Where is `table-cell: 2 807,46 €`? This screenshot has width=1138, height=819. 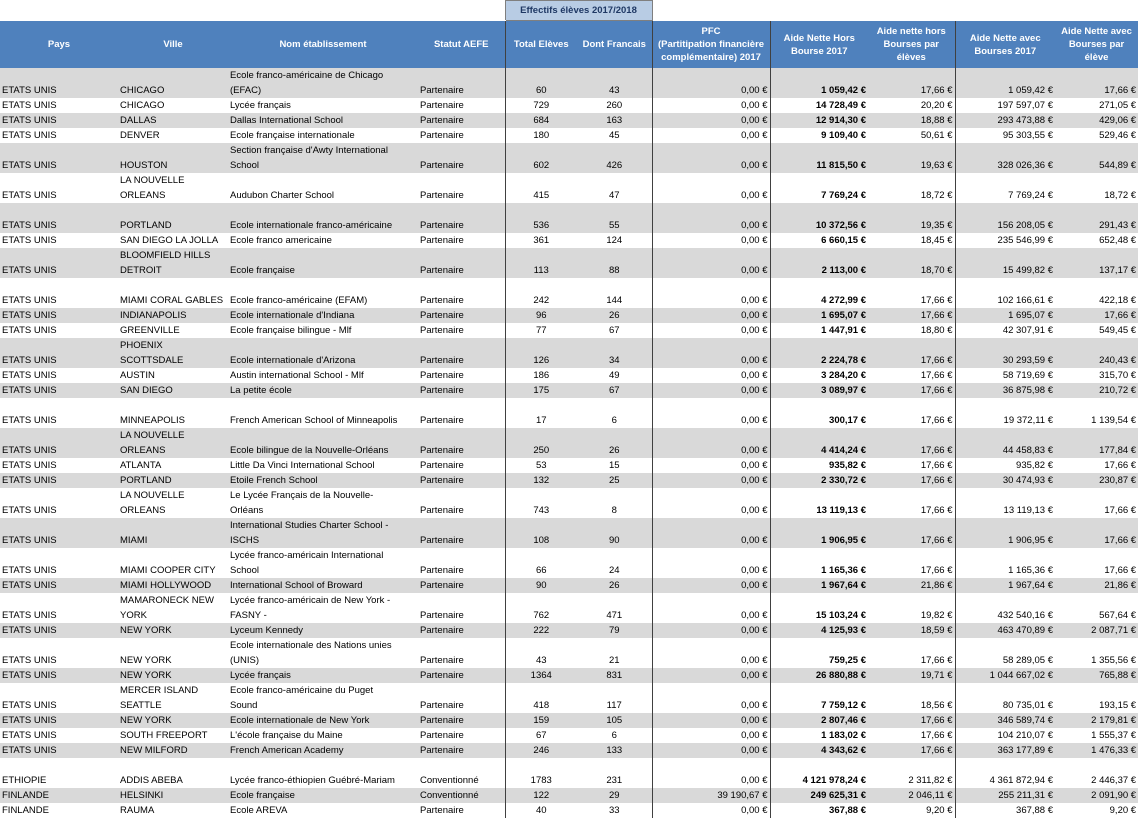
table-cell: 2 807,46 € is located at coordinates (819, 720).